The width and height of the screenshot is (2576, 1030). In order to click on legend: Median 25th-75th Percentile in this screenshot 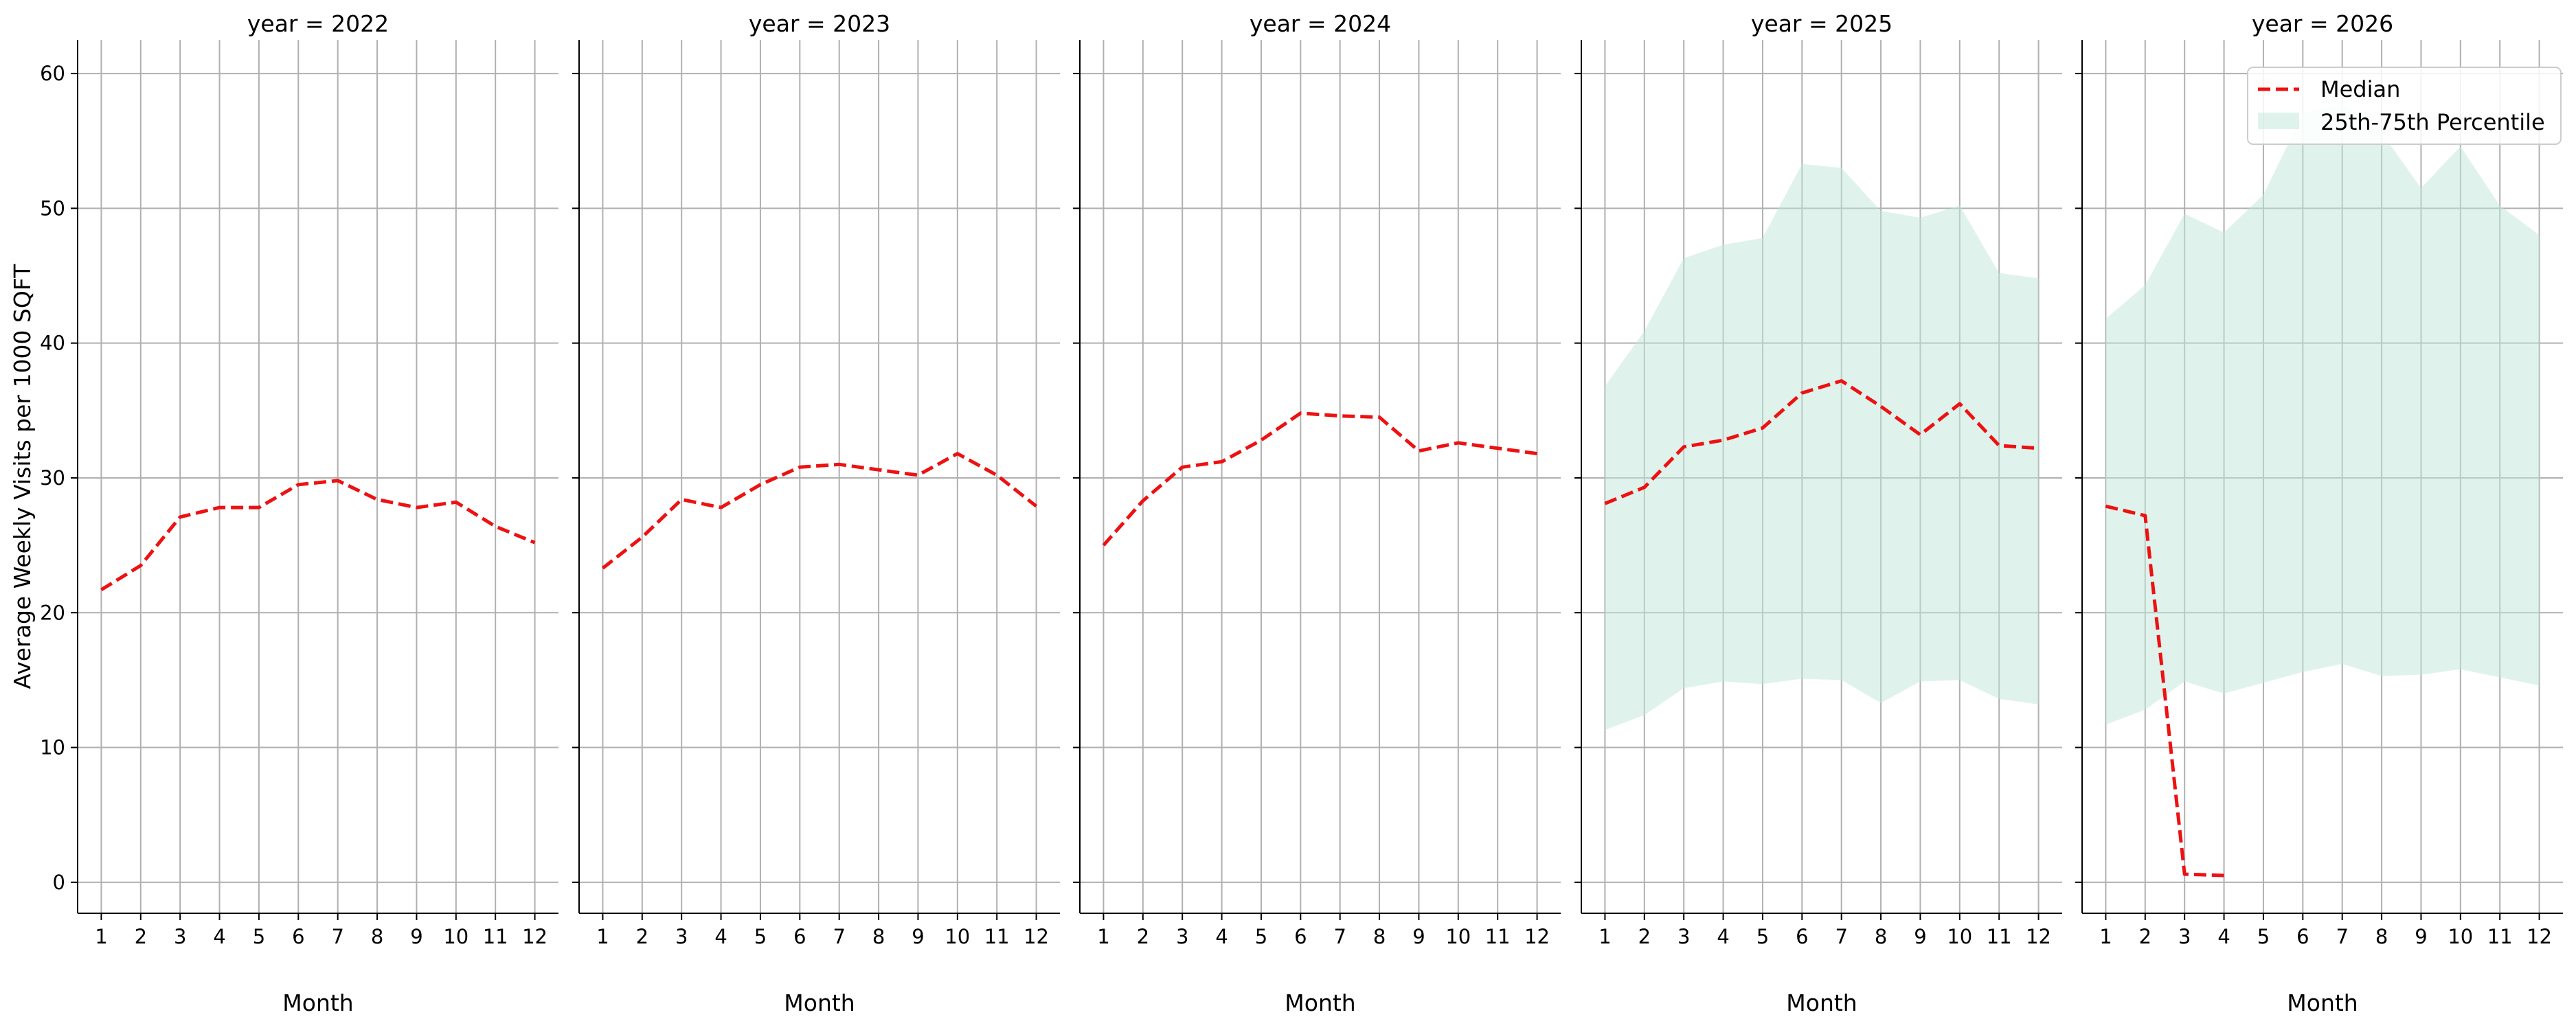, I will do `click(2404, 106)`.